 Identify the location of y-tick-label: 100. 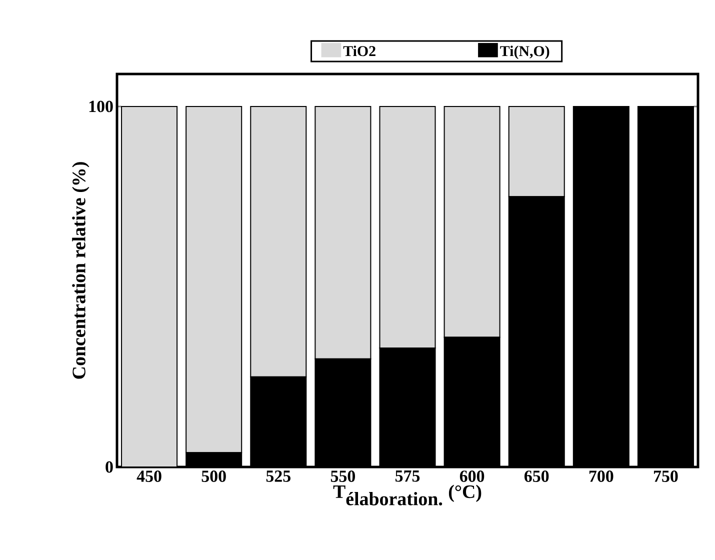
(101, 106).